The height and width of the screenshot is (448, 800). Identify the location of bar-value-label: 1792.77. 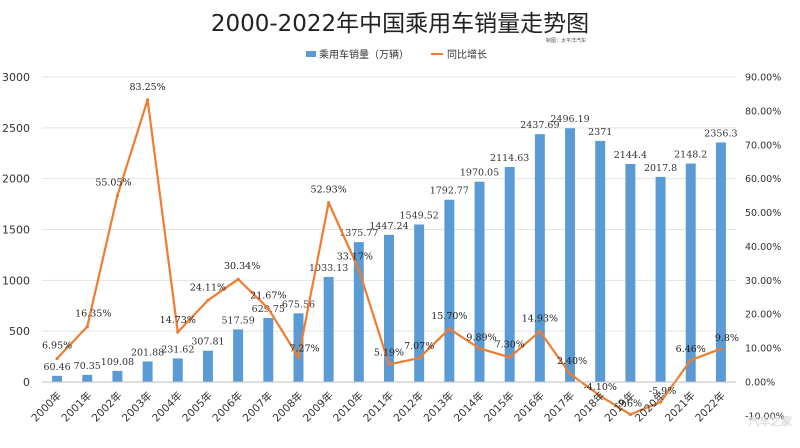
(449, 191).